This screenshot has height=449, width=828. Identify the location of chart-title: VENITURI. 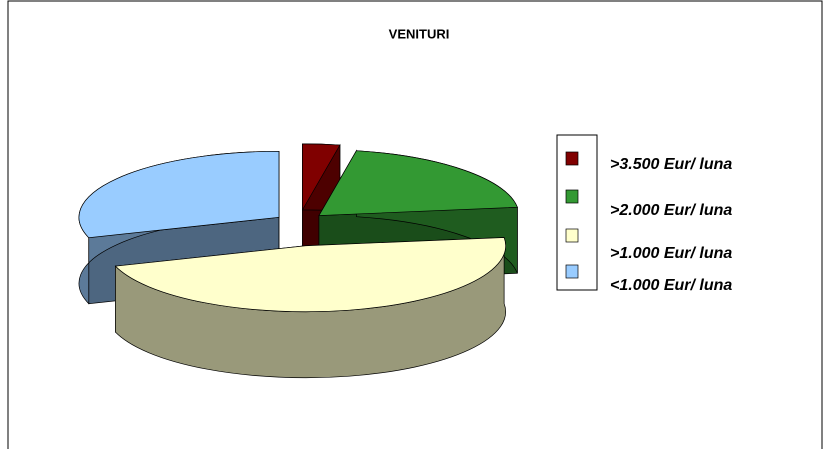
(419, 33).